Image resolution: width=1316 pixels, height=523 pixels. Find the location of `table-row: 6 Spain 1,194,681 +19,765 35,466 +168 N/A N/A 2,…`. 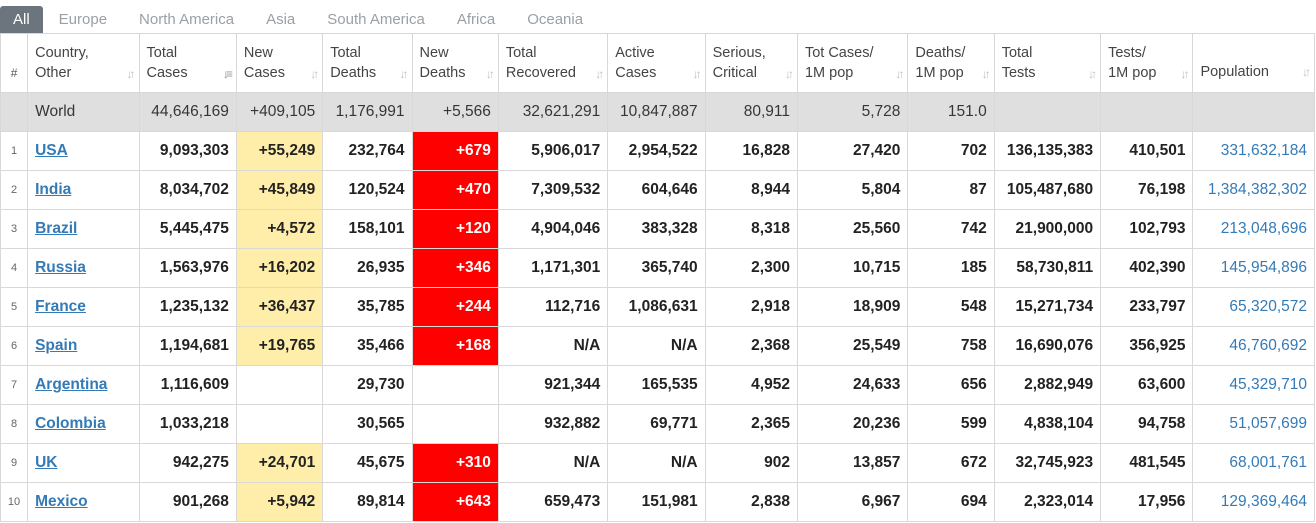

table-row: 6 Spain 1,194,681 +19,765 35,466 +168 N/A N/A 2,… is located at coordinates (657, 346).